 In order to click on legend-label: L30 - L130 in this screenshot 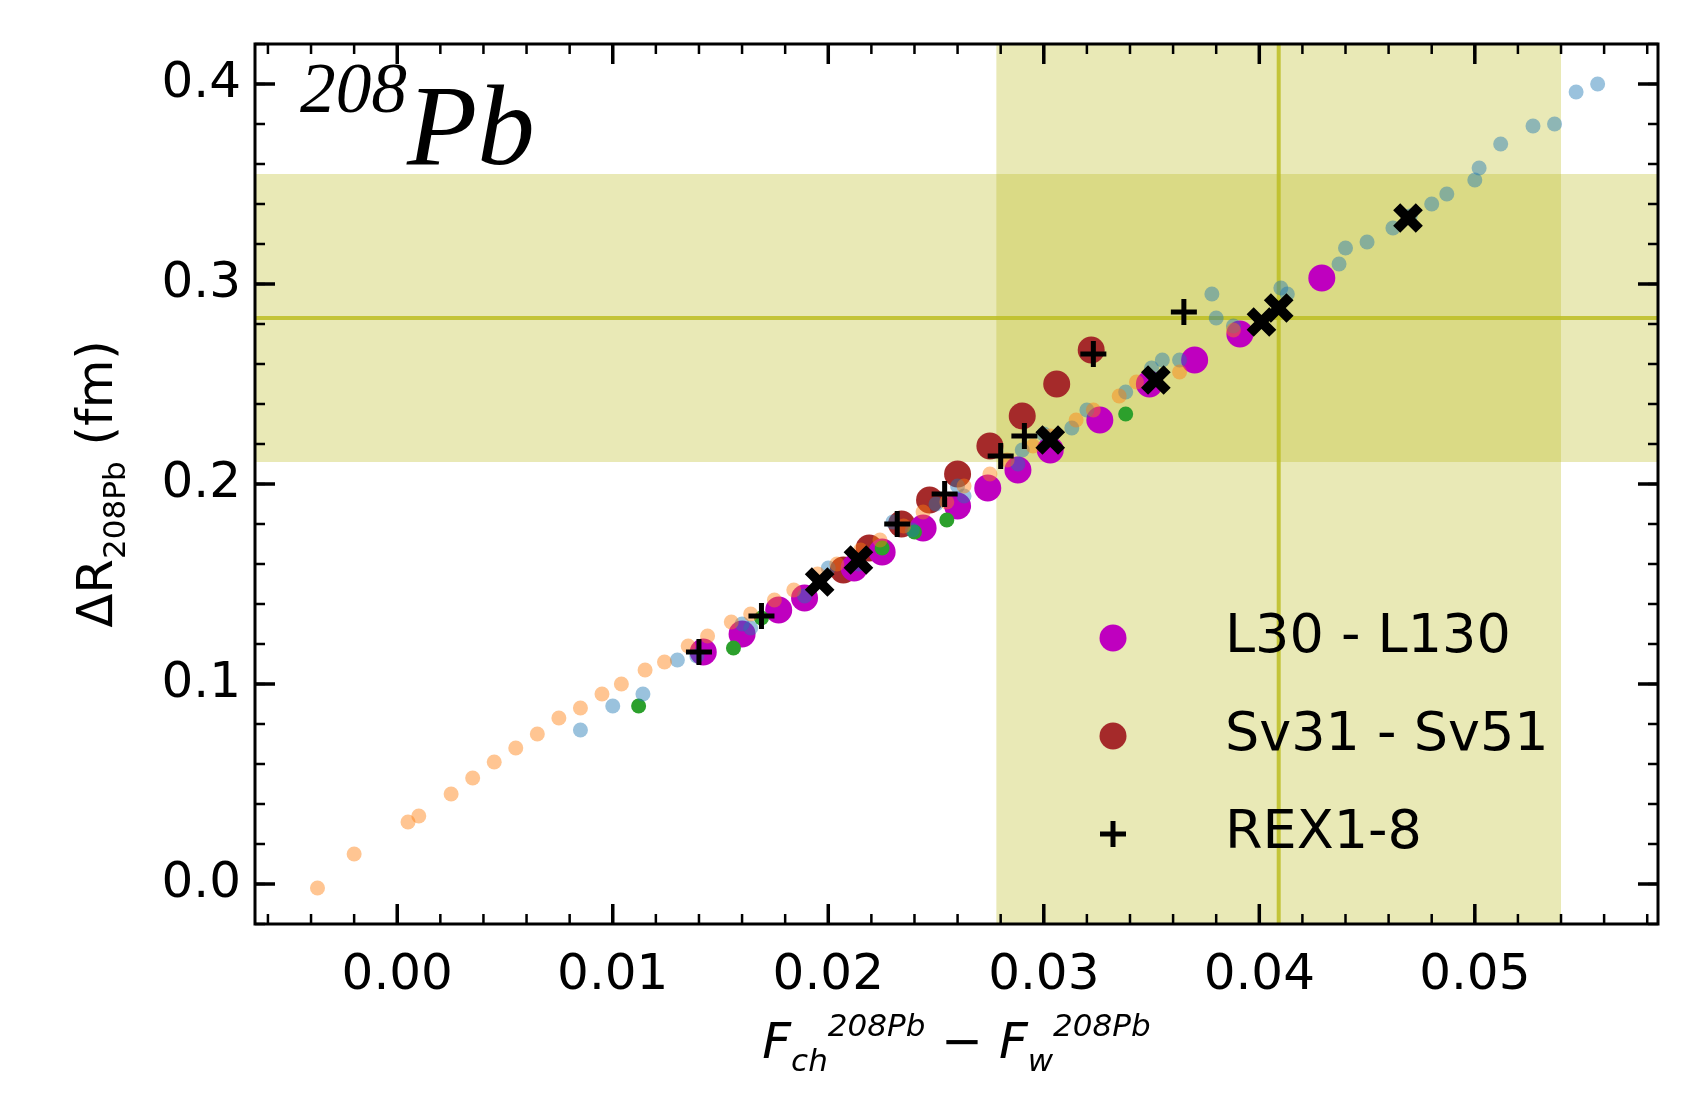, I will do `click(1368, 634)`.